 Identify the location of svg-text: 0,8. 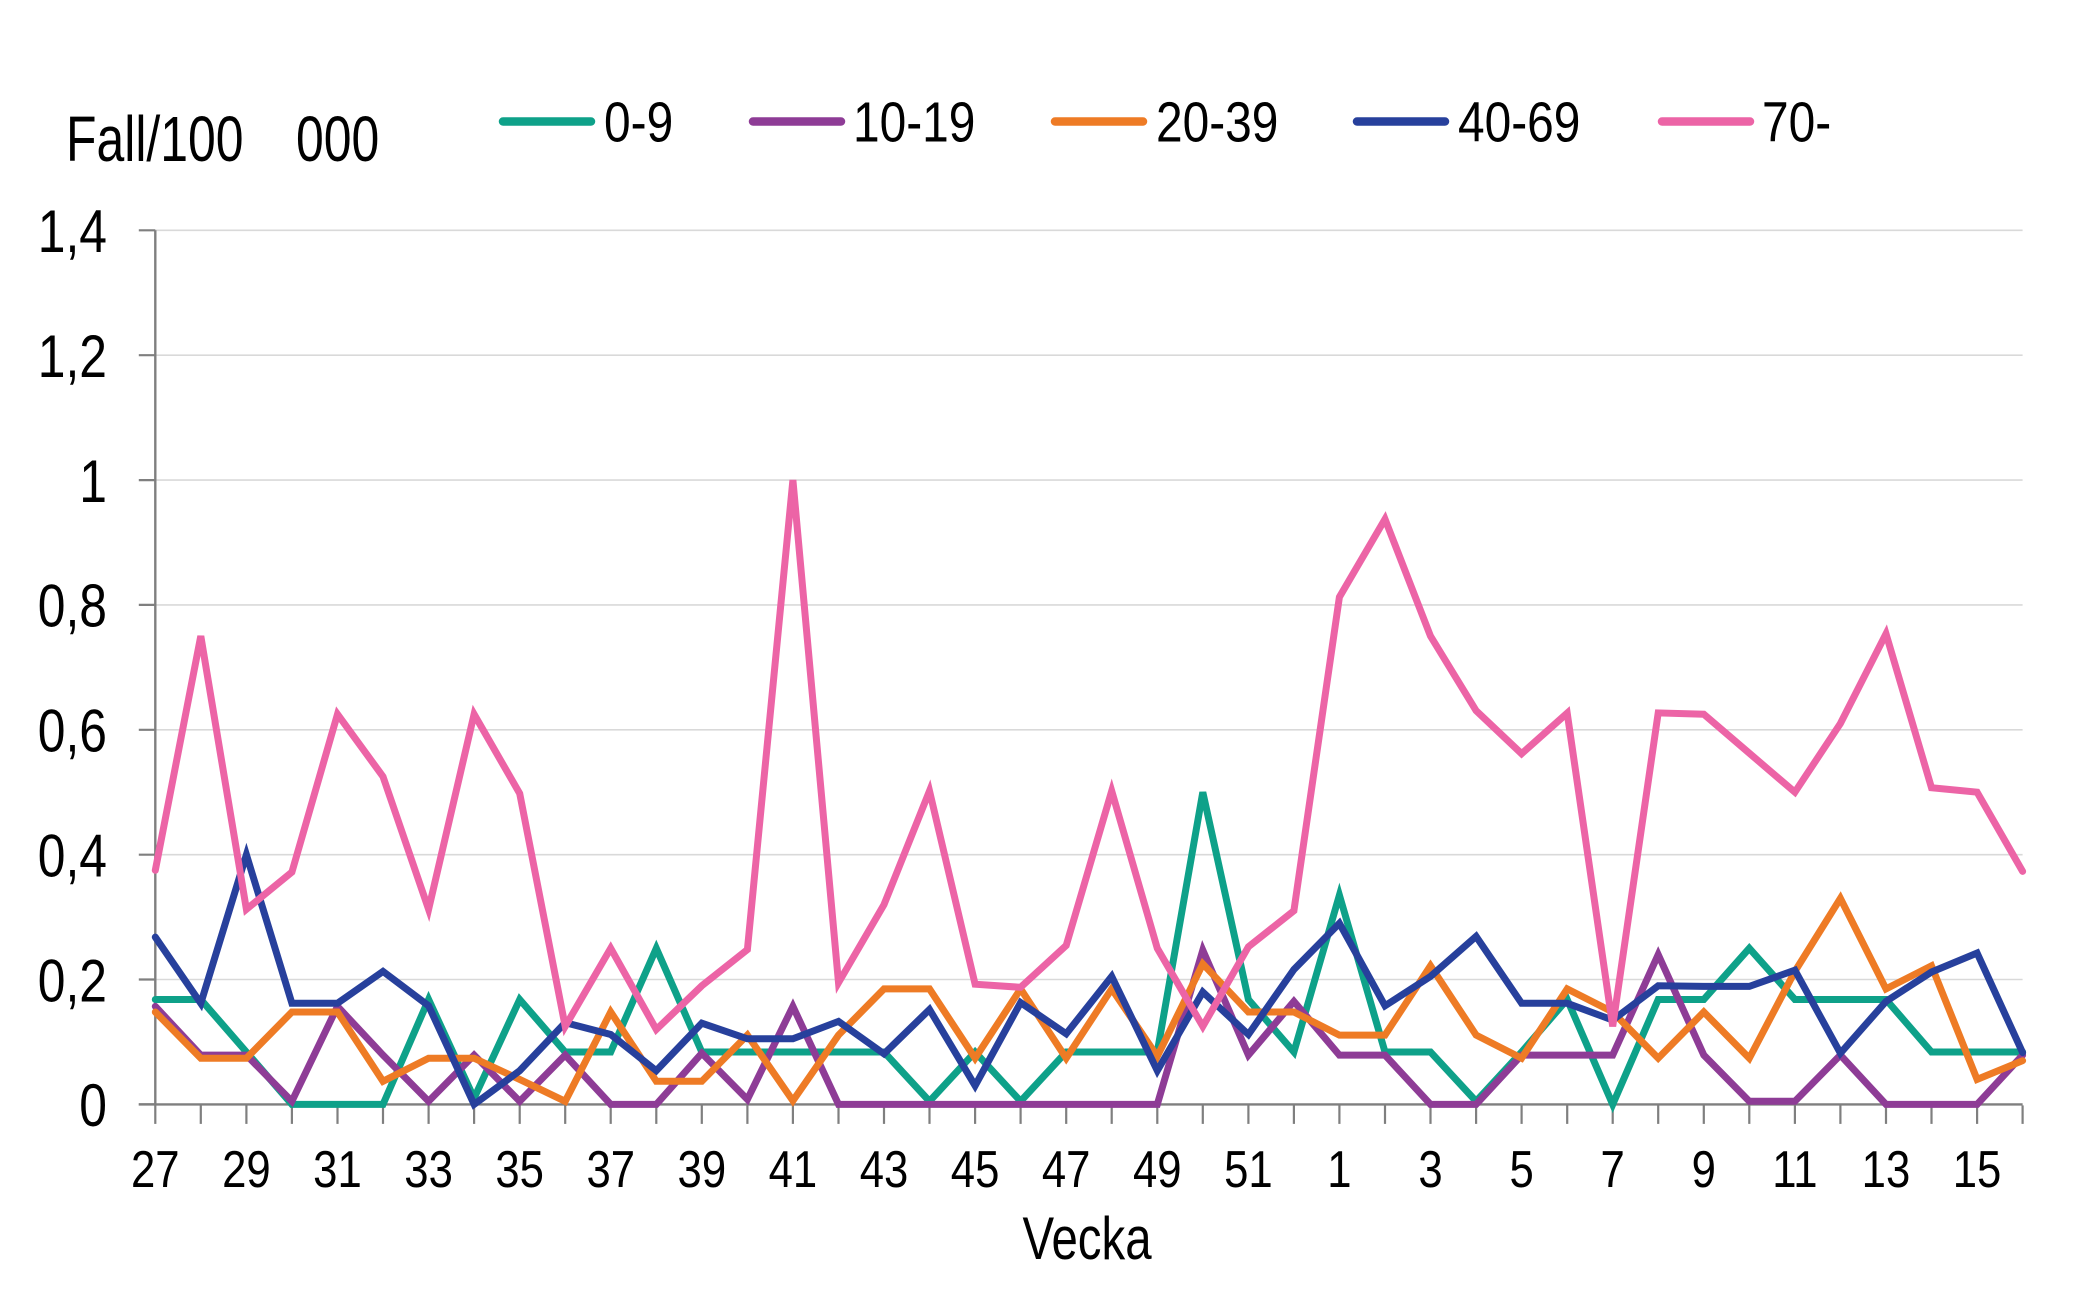
(72, 605).